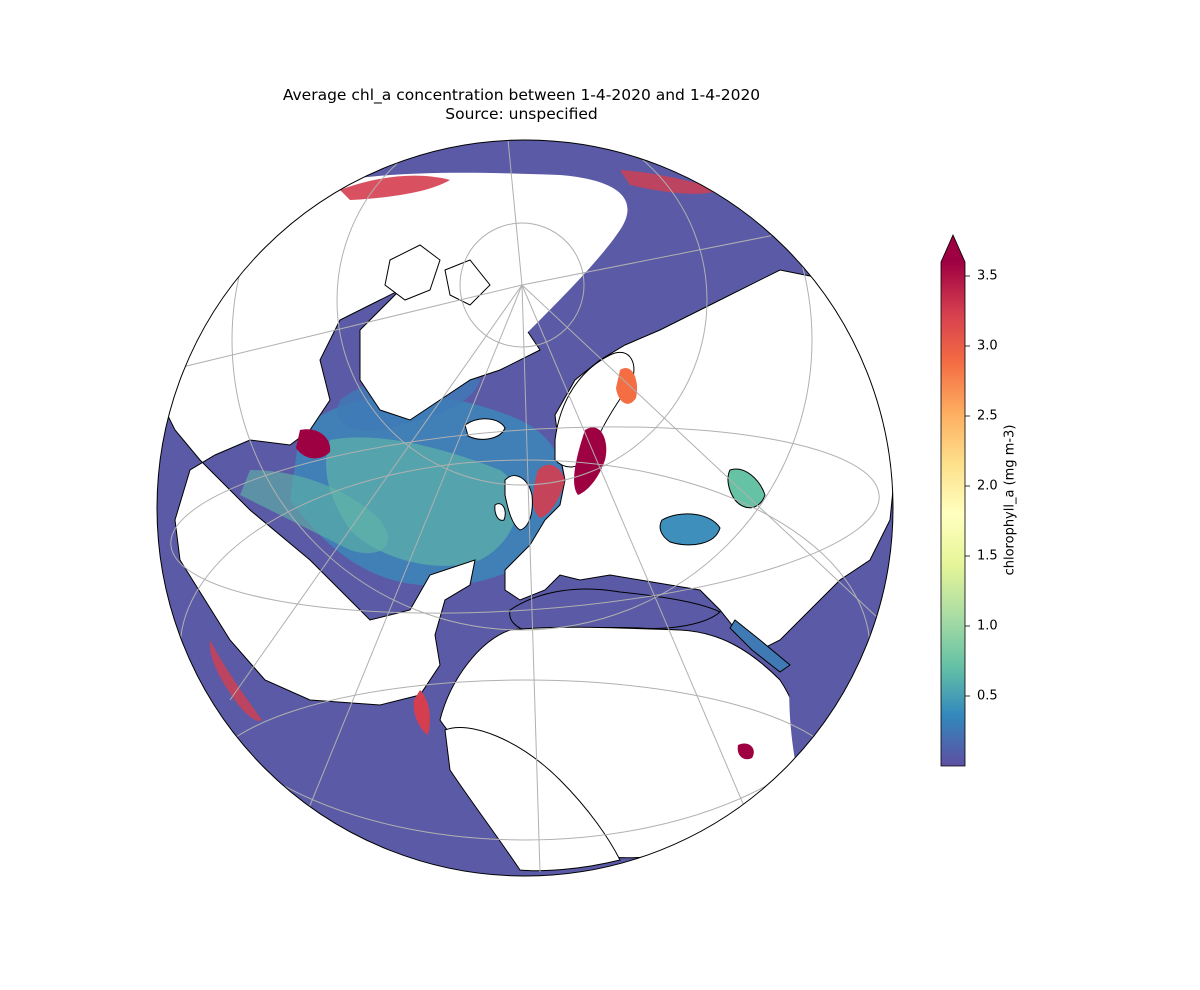 This screenshot has width=1200, height=990. I want to click on red-sea, so click(760, 646).